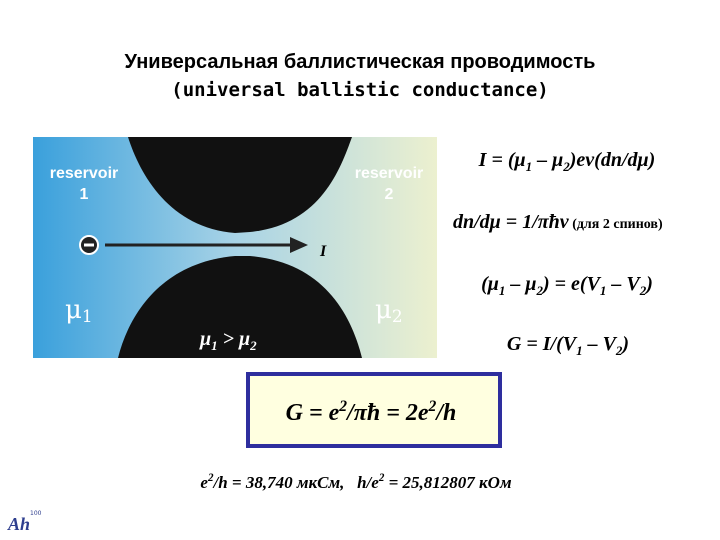 The image size is (720, 540). Describe the element at coordinates (445, 413) in the screenshot. I see `text: /h` at that location.